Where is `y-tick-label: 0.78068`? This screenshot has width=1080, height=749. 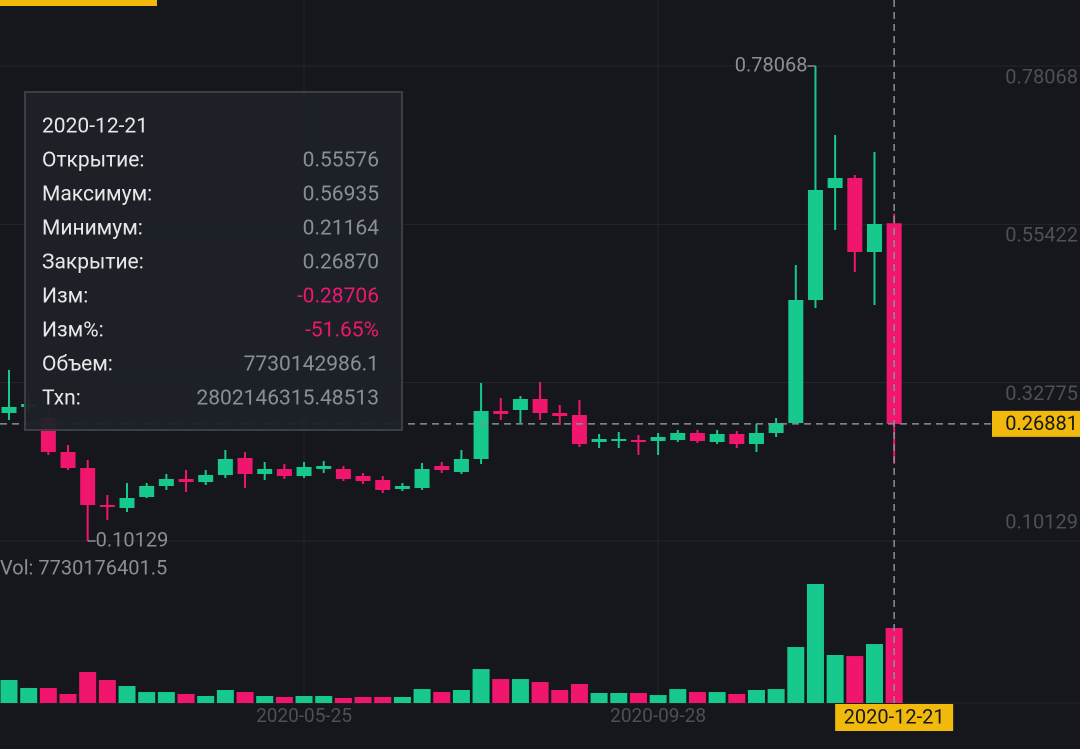
y-tick-label: 0.78068 is located at coordinates (1041, 76).